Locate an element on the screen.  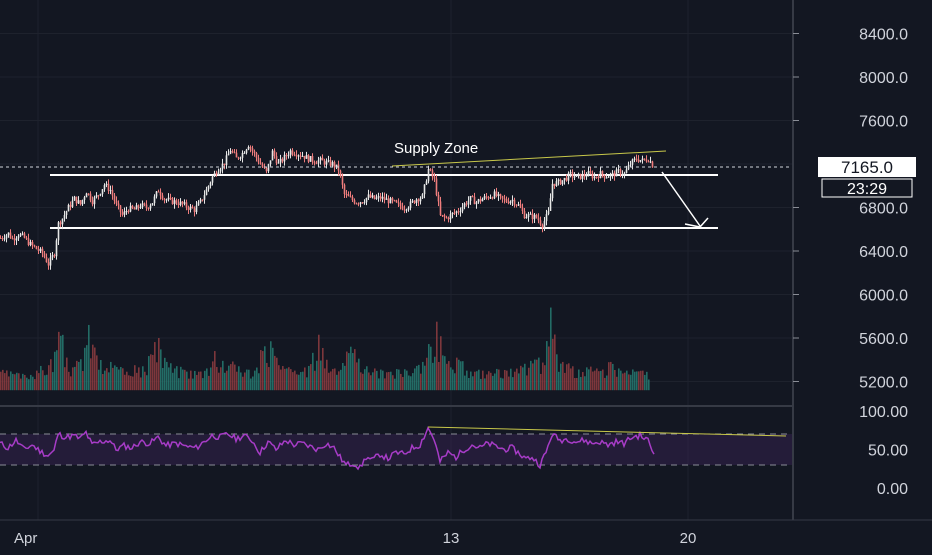
rsi-tick-label: 0.00 is located at coordinates (892, 489).